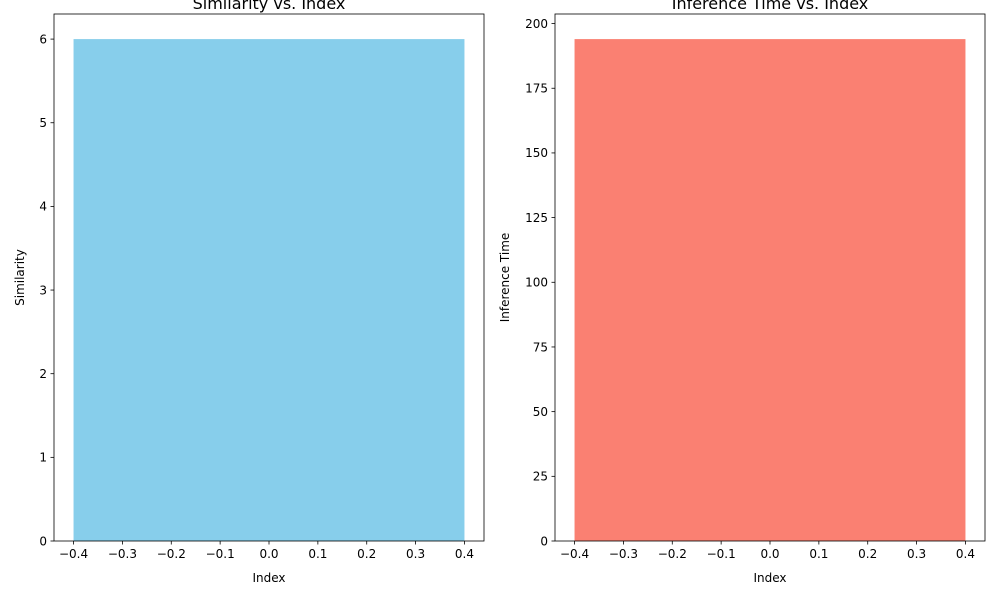  What do you see at coordinates (43, 123) in the screenshot?
I see `y-tick-label: 5` at bounding box center [43, 123].